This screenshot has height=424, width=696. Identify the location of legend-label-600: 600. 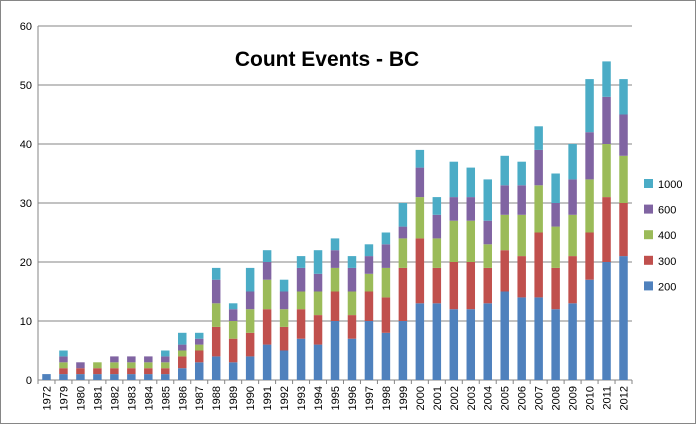
(667, 211).